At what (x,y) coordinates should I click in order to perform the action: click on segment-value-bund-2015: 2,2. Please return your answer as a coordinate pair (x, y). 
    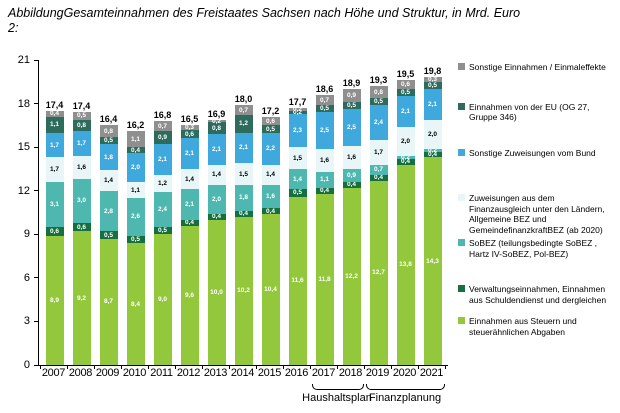
    Looking at the image, I should click on (270, 149).